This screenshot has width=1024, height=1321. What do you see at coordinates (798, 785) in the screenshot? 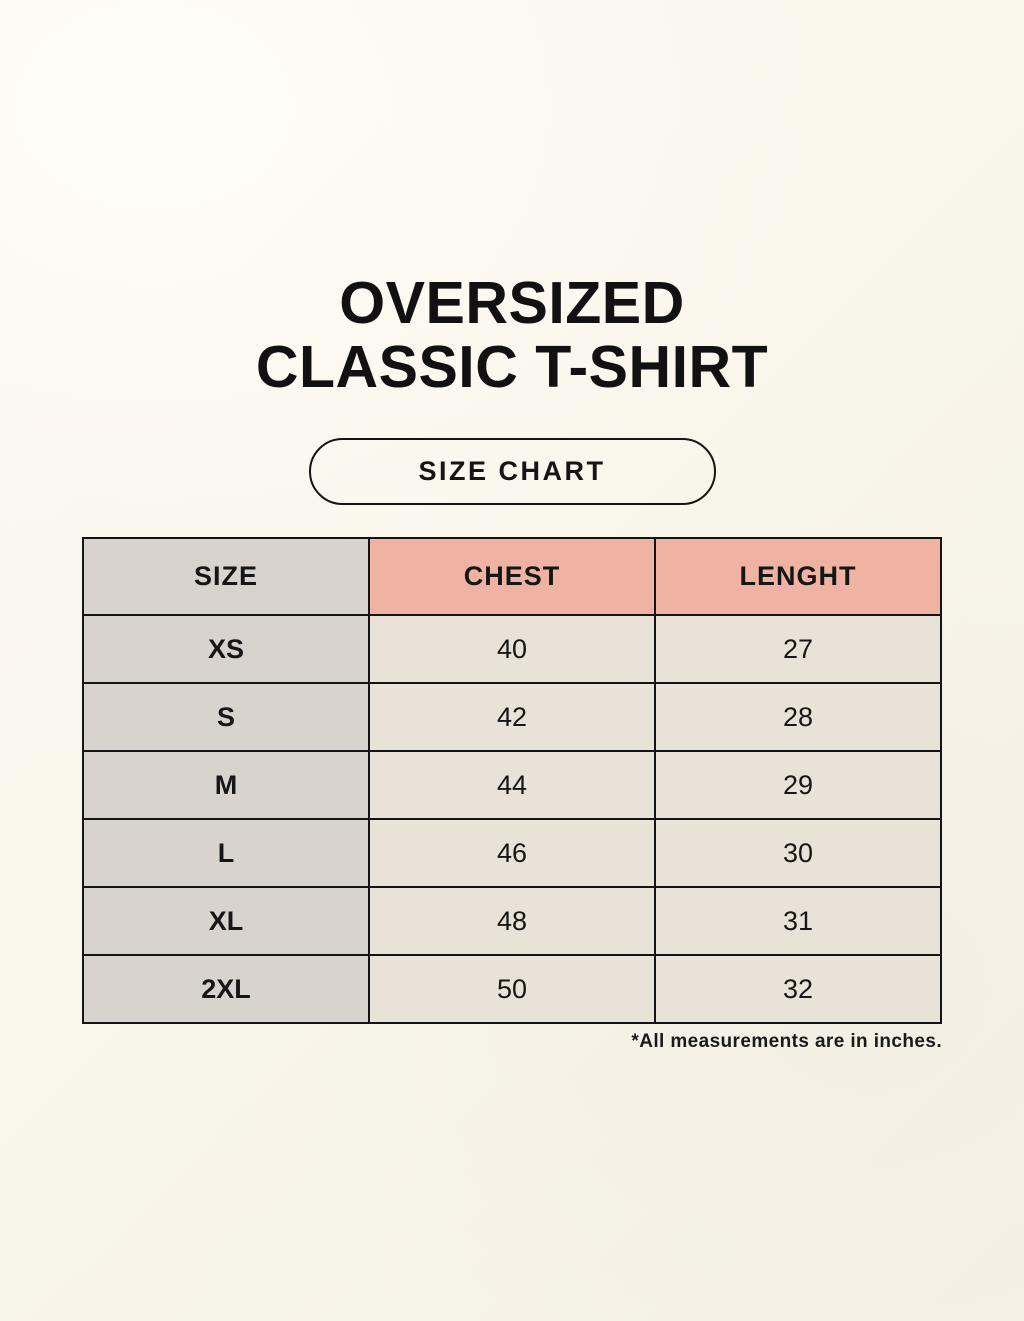
I see `length-cell: 29` at bounding box center [798, 785].